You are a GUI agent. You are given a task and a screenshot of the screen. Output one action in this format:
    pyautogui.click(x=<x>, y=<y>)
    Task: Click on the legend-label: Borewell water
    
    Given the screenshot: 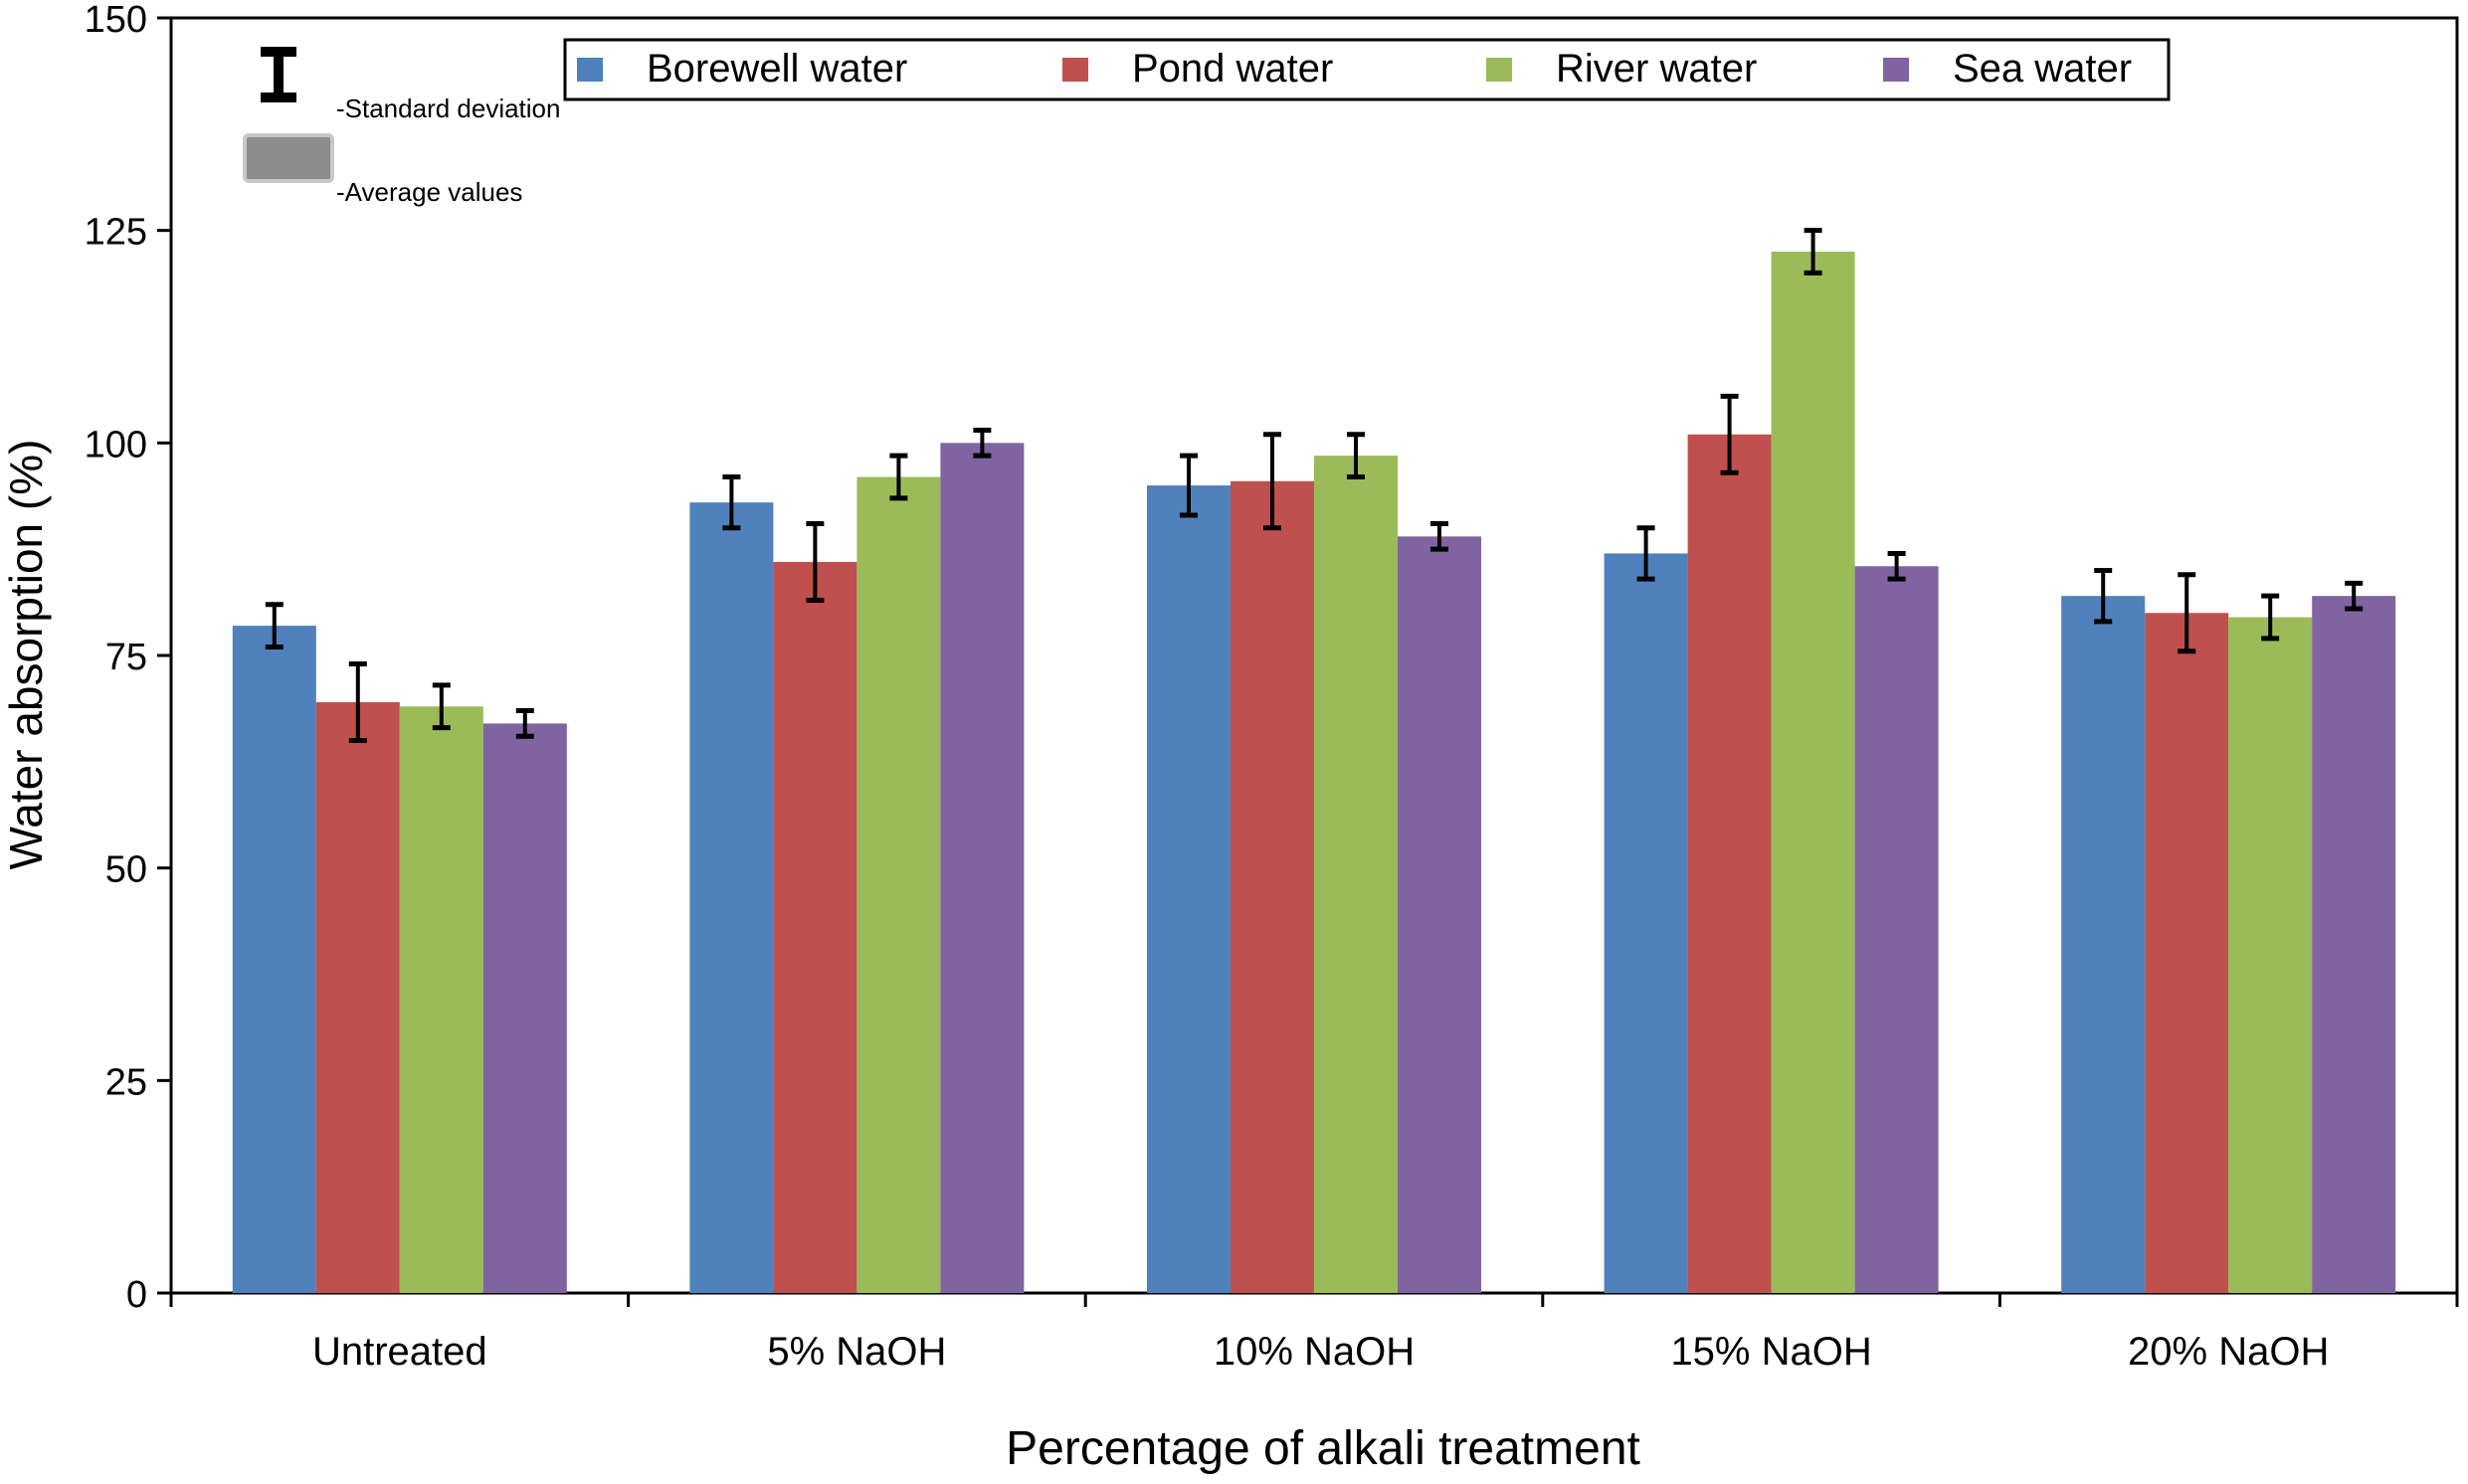 What is the action you would take?
    pyautogui.click(x=777, y=69)
    